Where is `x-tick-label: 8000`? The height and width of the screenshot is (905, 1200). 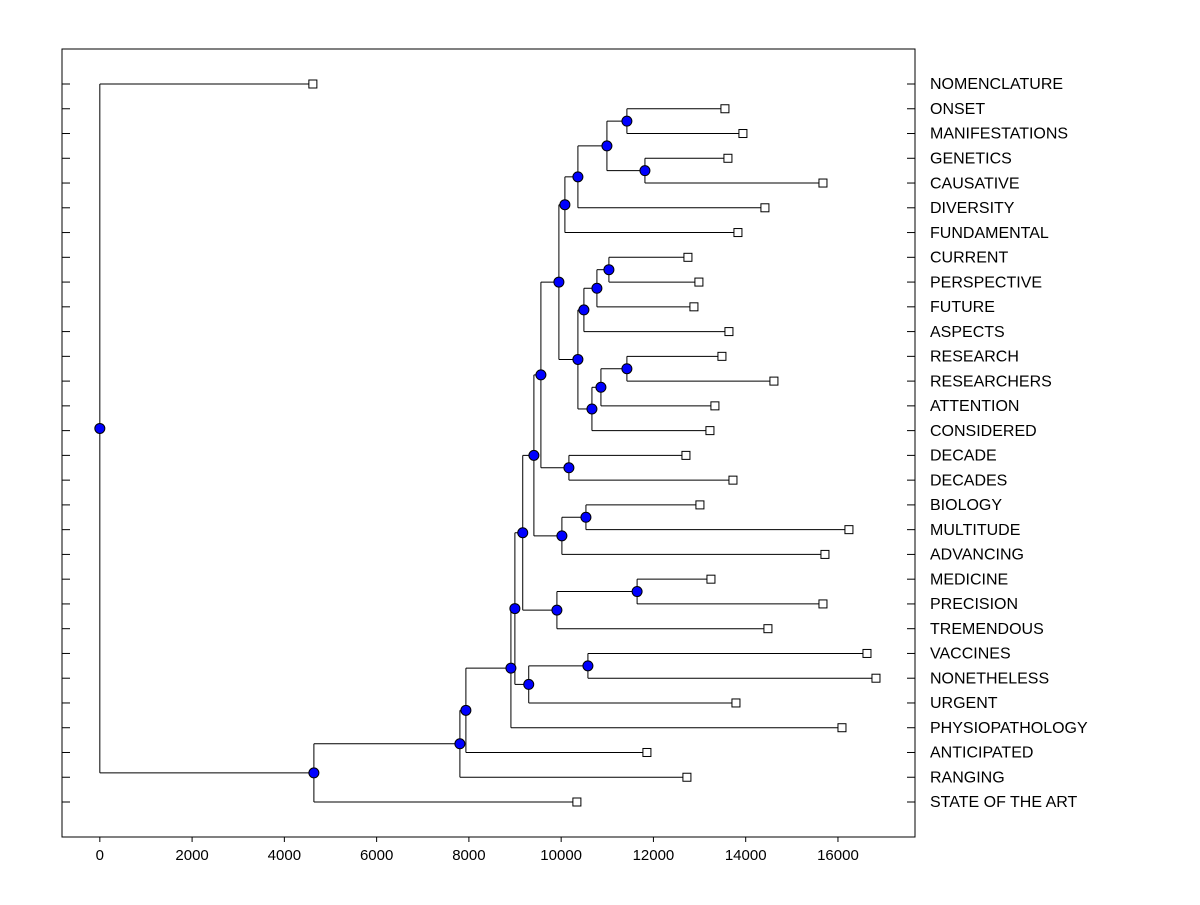
x-tick-label: 8000 is located at coordinates (468, 855).